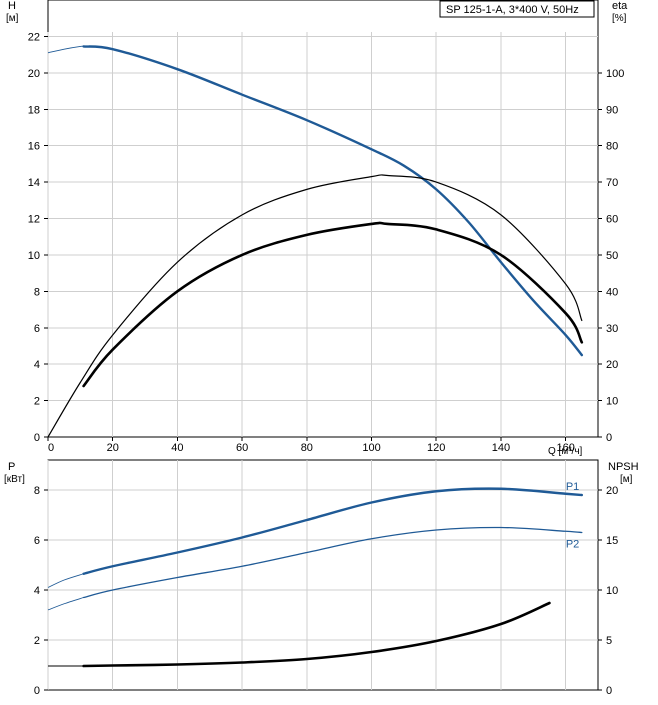 The image size is (658, 705). Describe the element at coordinates (612, 541) in the screenshot. I see `bottom-y2-tick-label: 15` at that location.